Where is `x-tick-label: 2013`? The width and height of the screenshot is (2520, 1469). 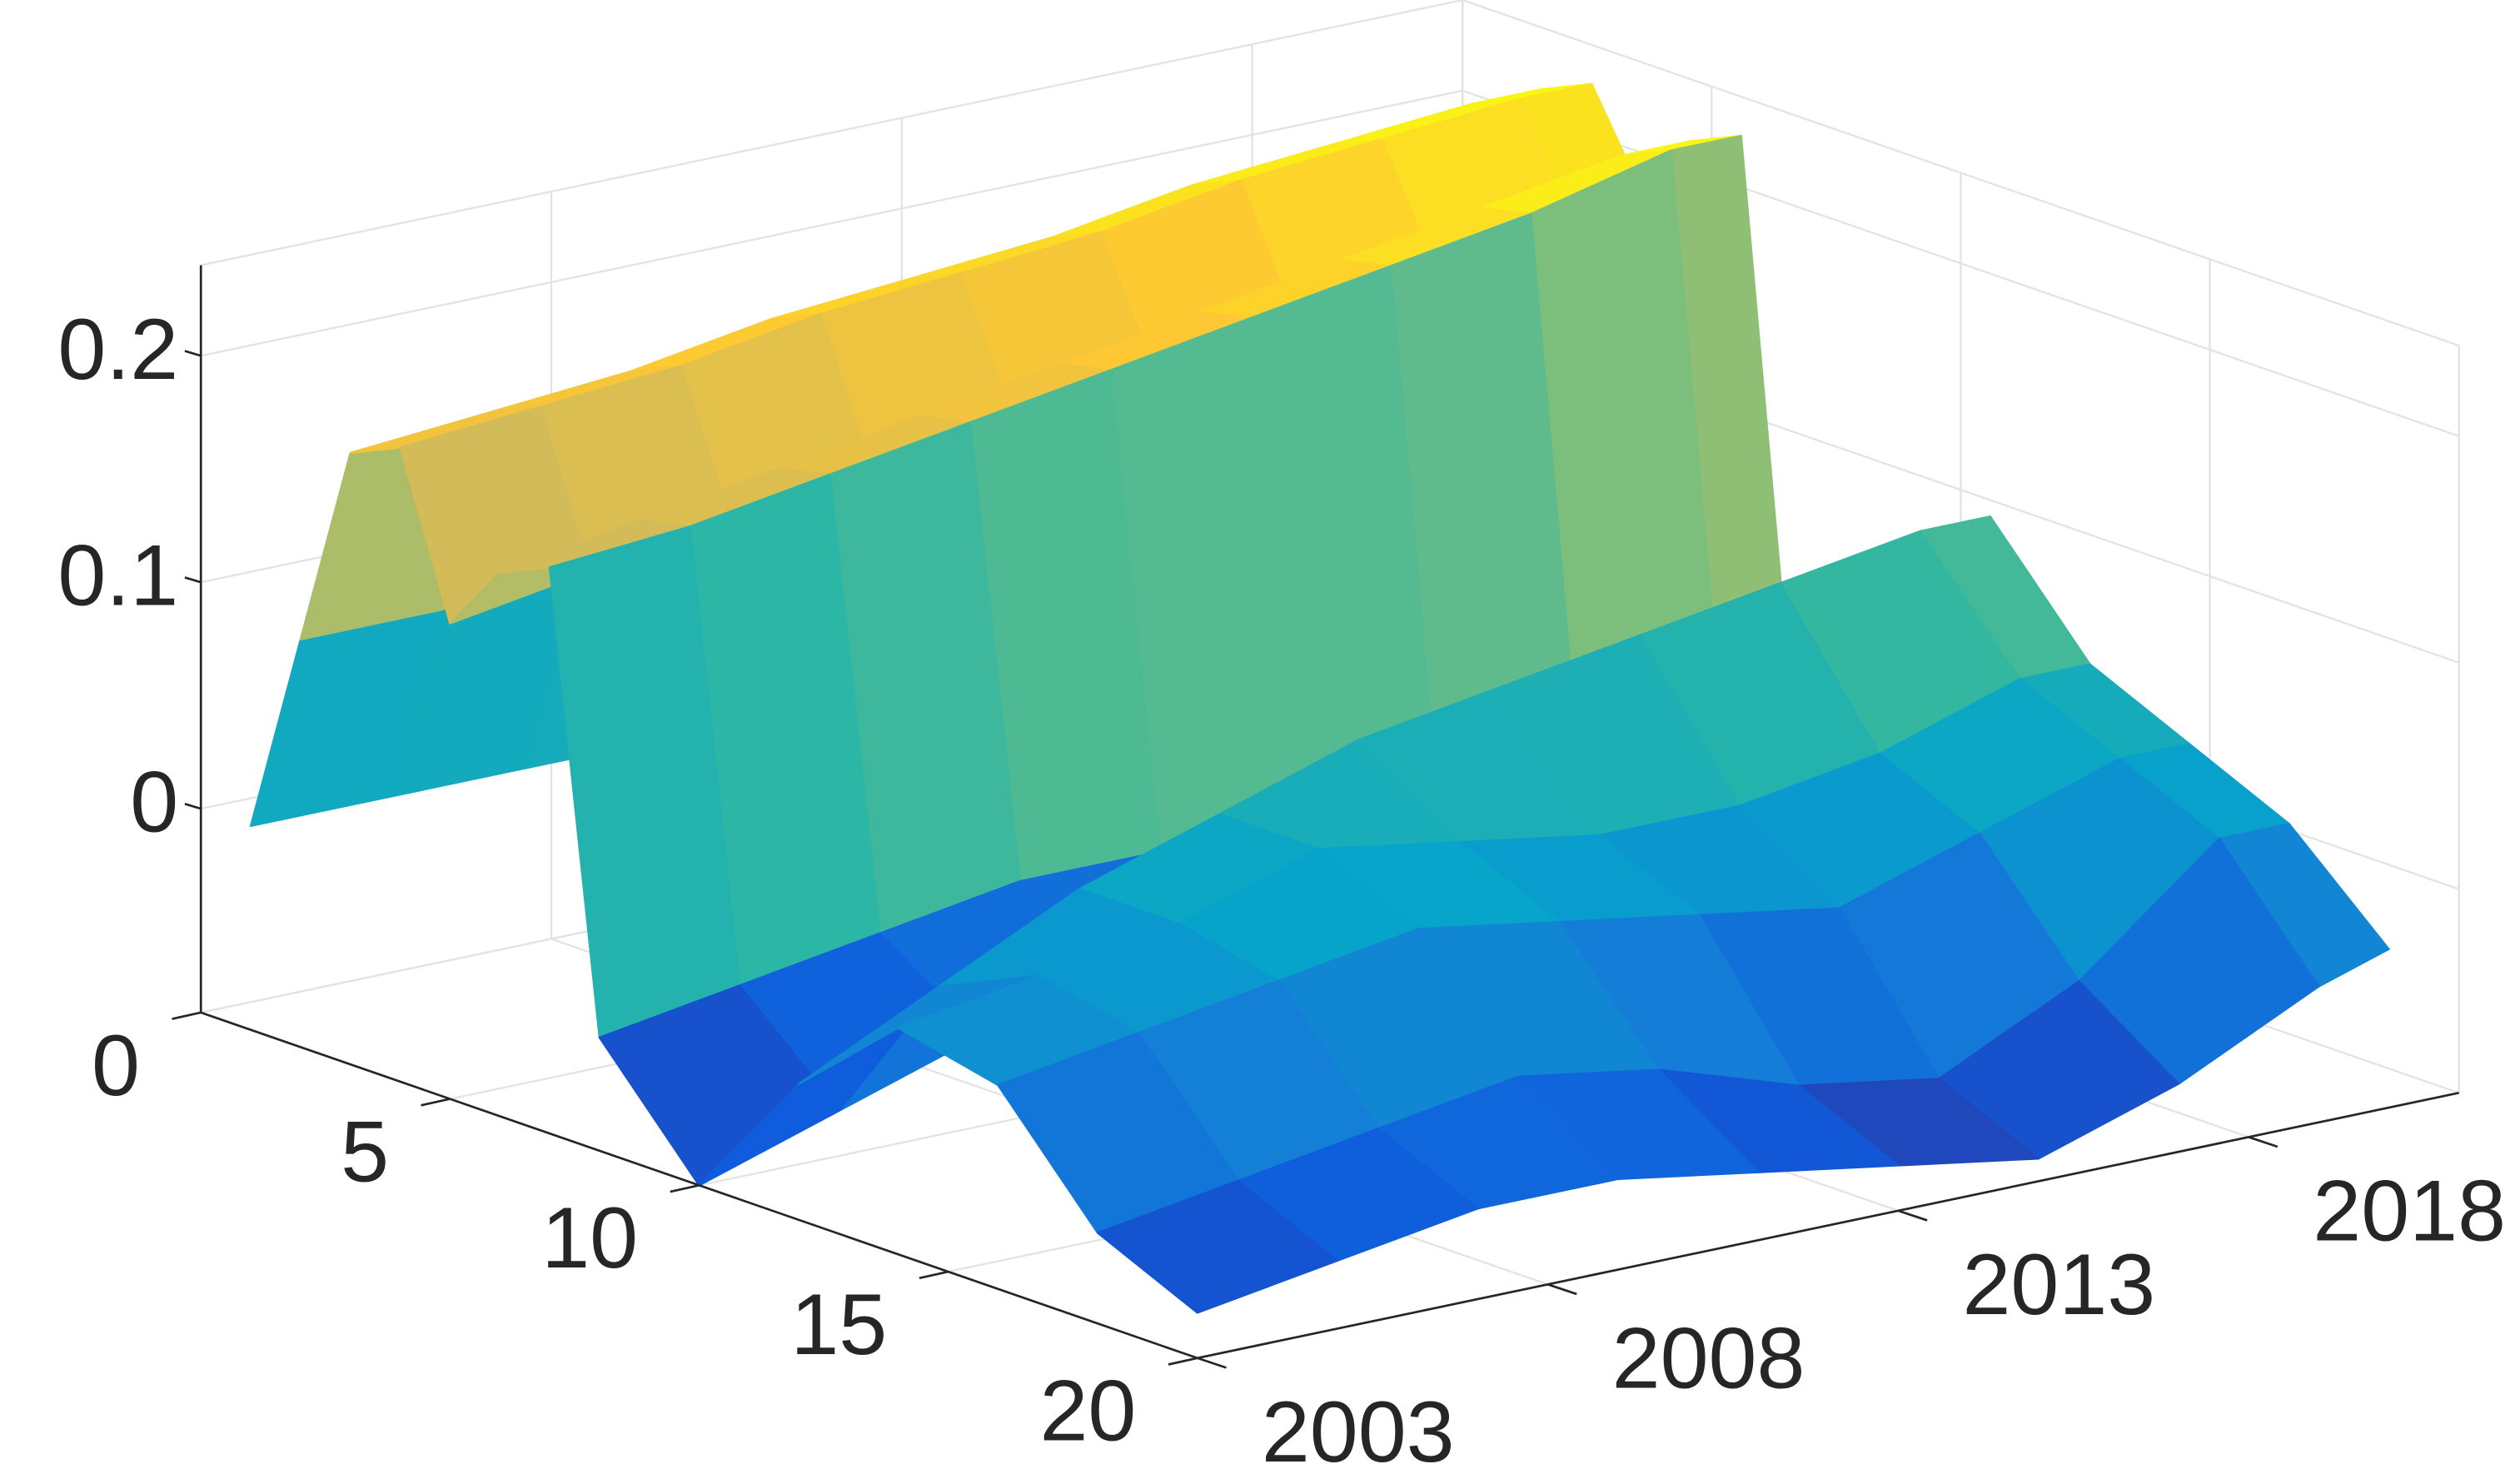 x-tick-label: 2013 is located at coordinates (2058, 1285).